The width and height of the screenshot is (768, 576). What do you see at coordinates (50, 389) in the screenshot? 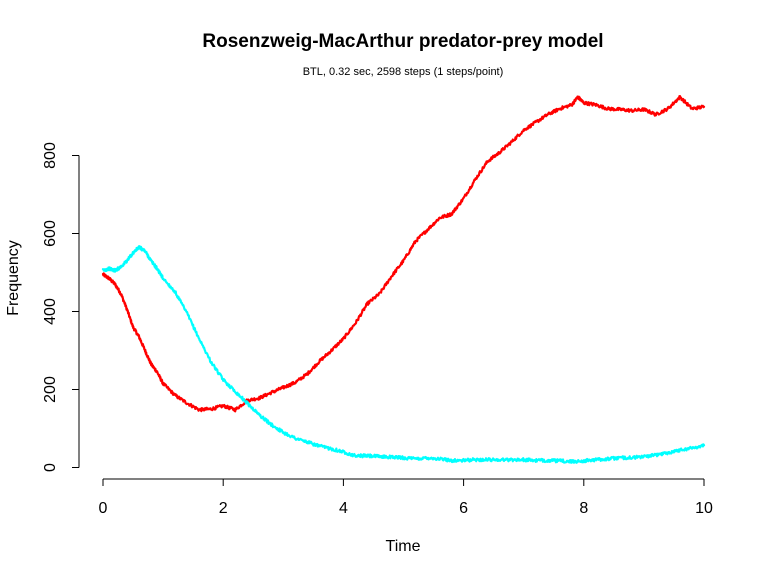
I see `y-tick-label: 200` at bounding box center [50, 389].